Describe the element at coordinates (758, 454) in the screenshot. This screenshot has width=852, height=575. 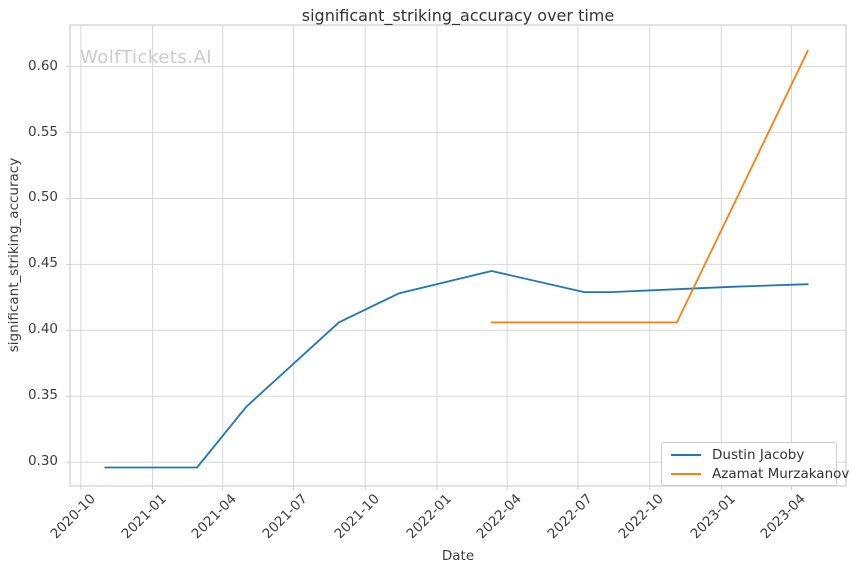
I see `legend-label: Dustin Jacoby` at that location.